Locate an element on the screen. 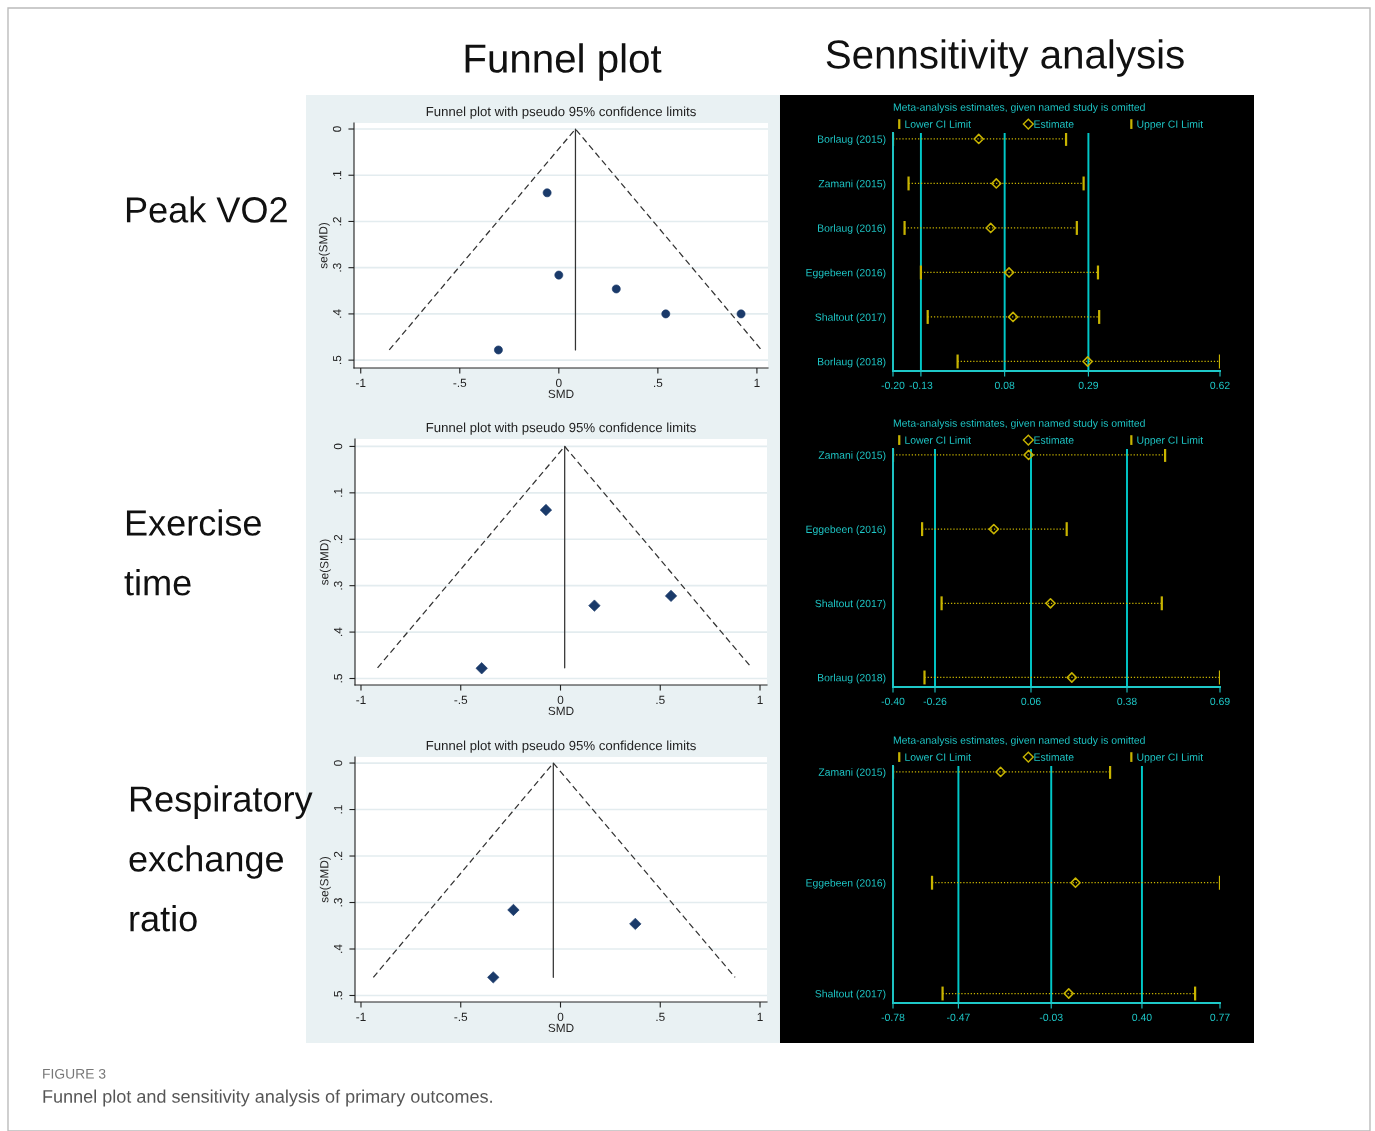  x-tick-label: 0.06 is located at coordinates (1031, 701).